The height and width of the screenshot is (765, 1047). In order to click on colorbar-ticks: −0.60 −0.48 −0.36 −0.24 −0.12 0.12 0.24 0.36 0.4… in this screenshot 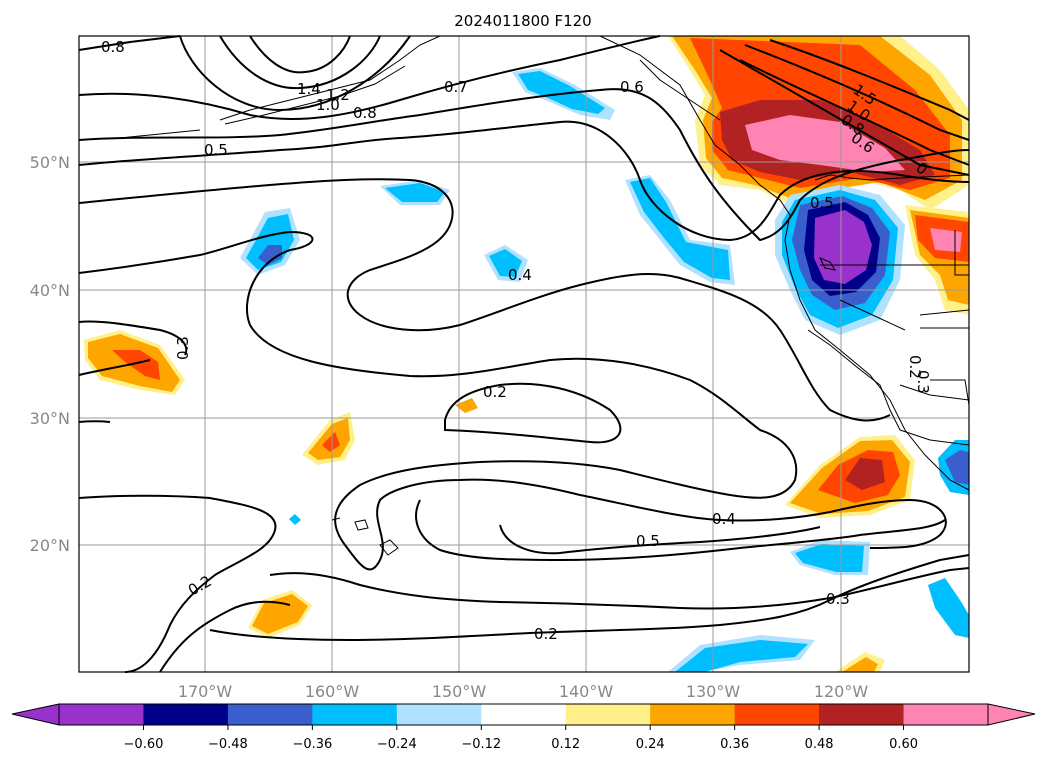, I will do `click(521, 738)`.